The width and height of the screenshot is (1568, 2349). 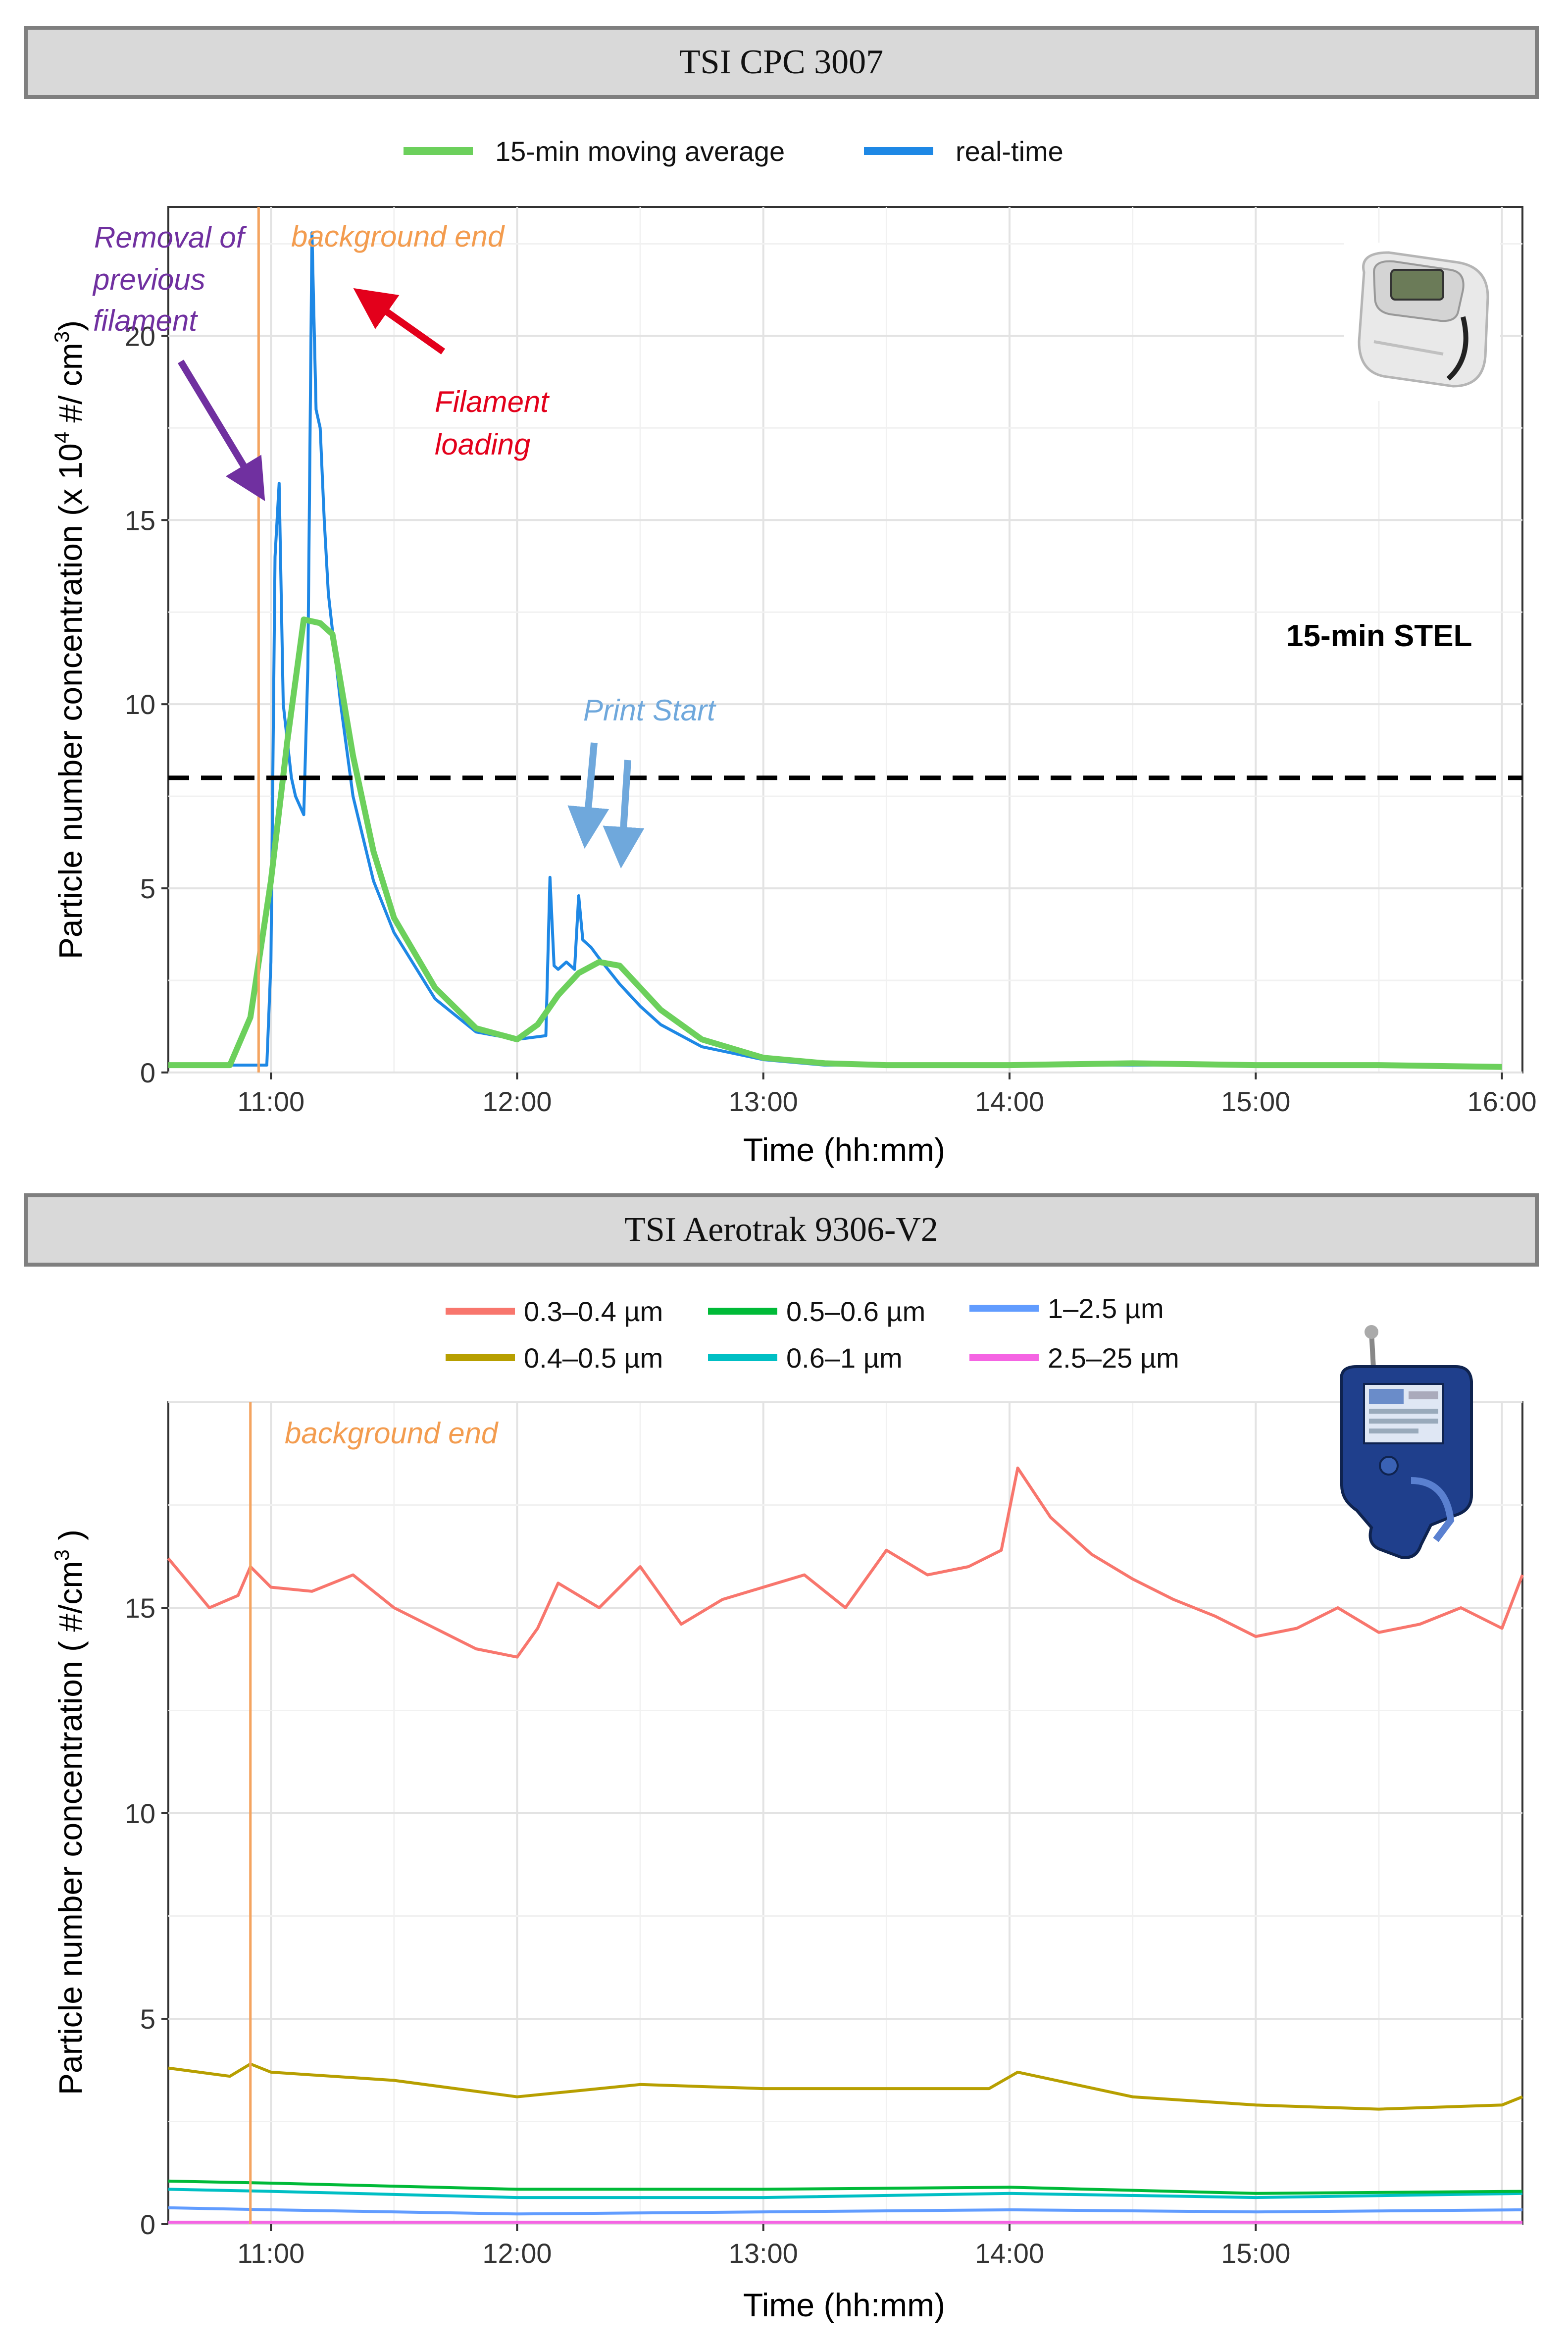 What do you see at coordinates (781, 1230) in the screenshot?
I see `panel-title-aerotrak: TSI Aerotrak 9306-V2` at bounding box center [781, 1230].